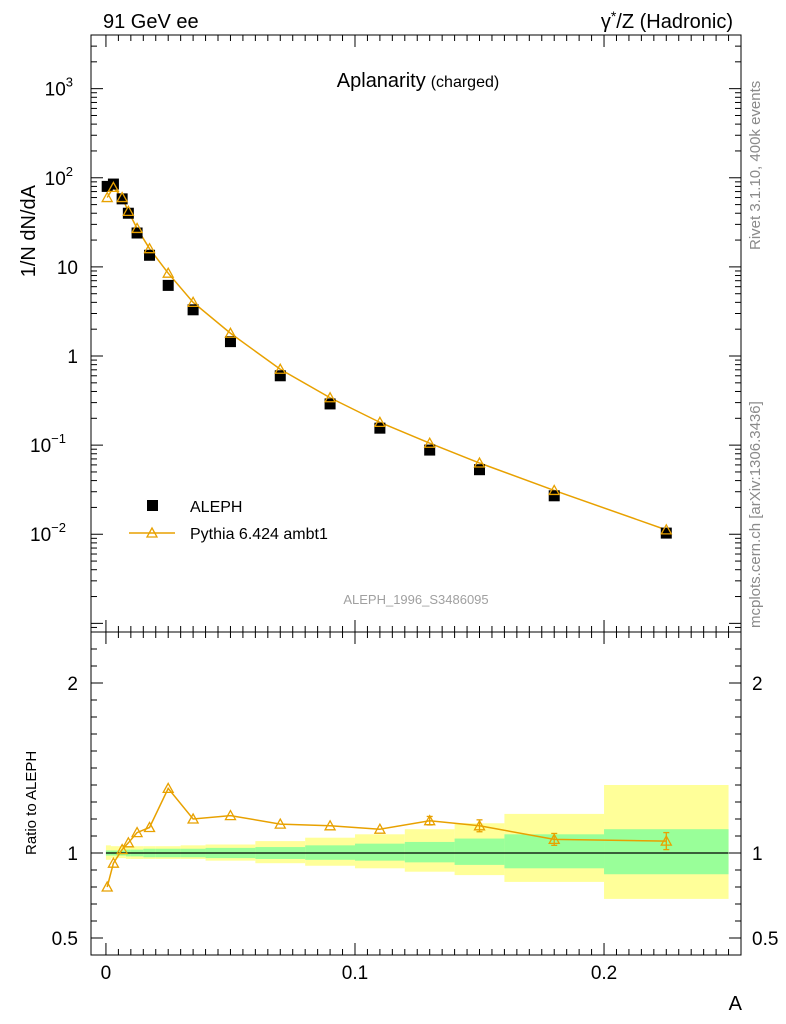 This screenshot has width=786, height=1024. What do you see at coordinates (106, 973) in the screenshot?
I see `x-tick-label: 0` at bounding box center [106, 973].